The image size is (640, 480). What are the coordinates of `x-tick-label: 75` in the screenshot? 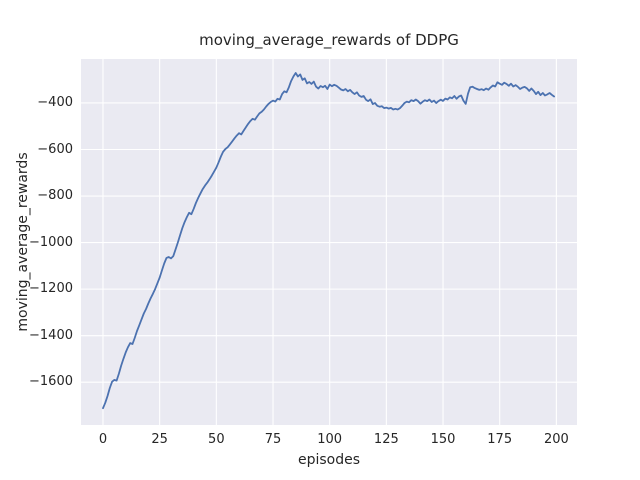 It's located at (273, 439).